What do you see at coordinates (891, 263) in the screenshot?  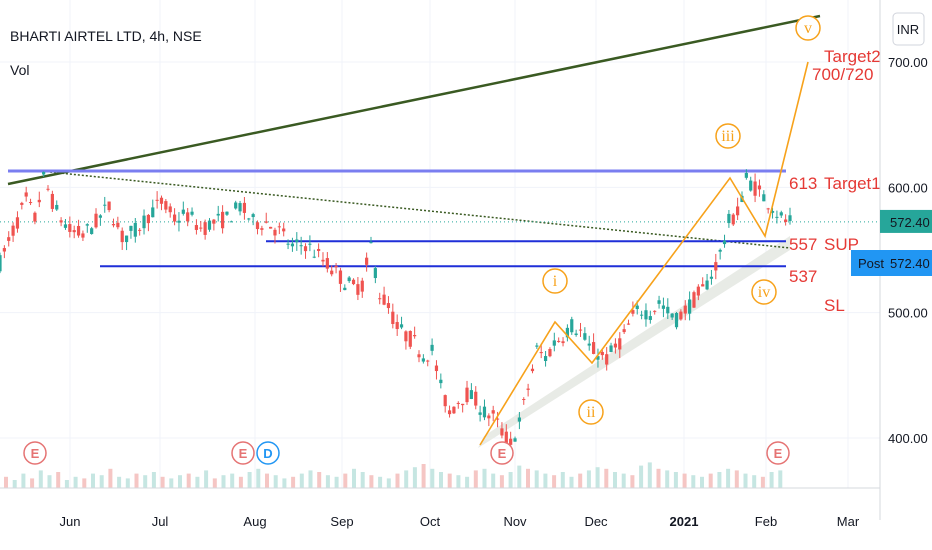 I see `post-market-tag` at bounding box center [891, 263].